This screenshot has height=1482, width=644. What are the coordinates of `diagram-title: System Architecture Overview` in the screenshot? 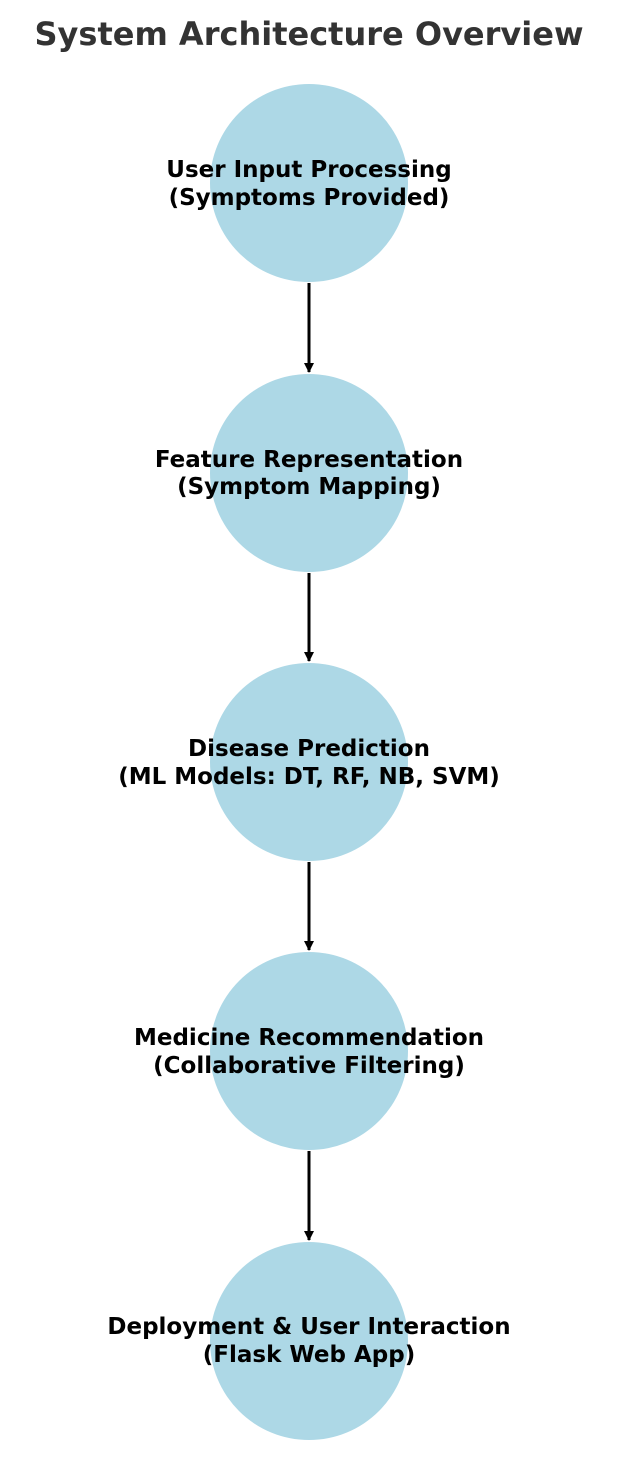 It's located at (309, 34).